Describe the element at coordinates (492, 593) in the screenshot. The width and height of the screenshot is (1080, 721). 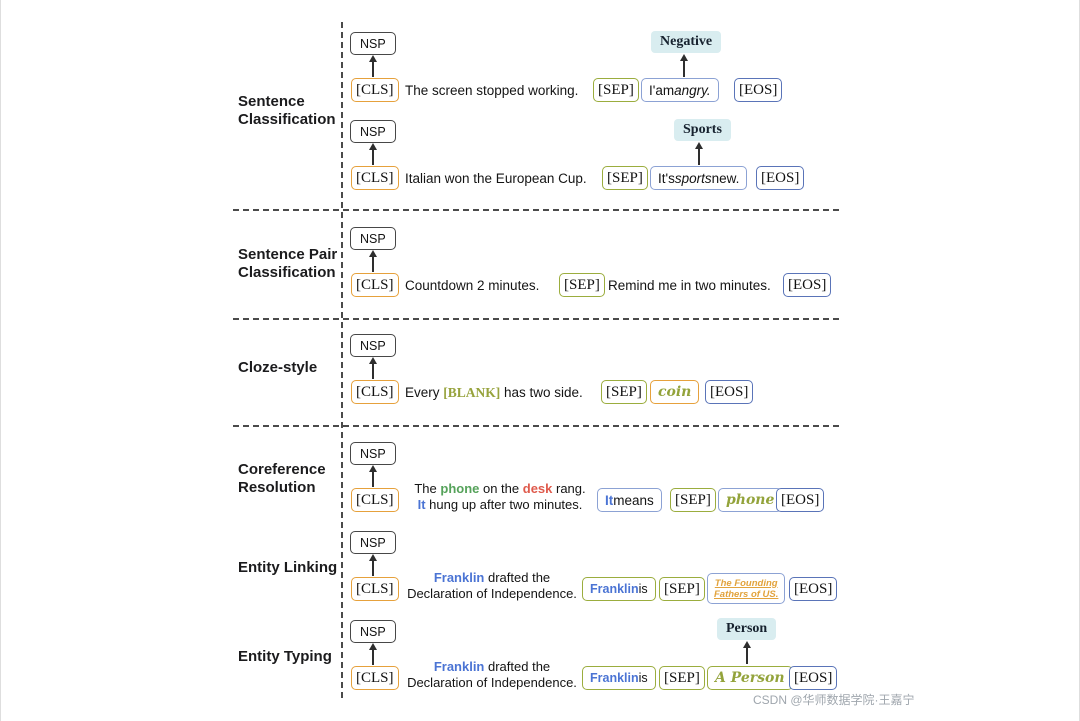
I see `sentence-line: Declaration of Independence.` at that location.